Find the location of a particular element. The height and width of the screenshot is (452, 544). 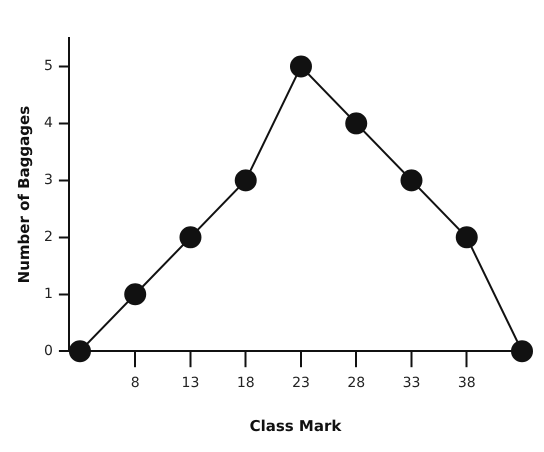

y-axis-title: Number of Baggages is located at coordinates (23, 195).